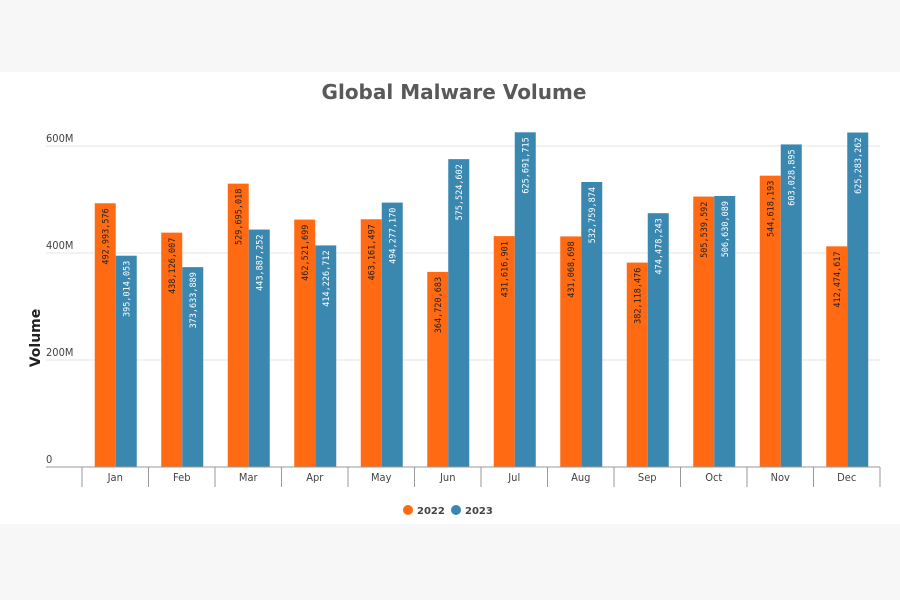 This screenshot has height=600, width=900. I want to click on bar-2022-may, so click(371, 343).